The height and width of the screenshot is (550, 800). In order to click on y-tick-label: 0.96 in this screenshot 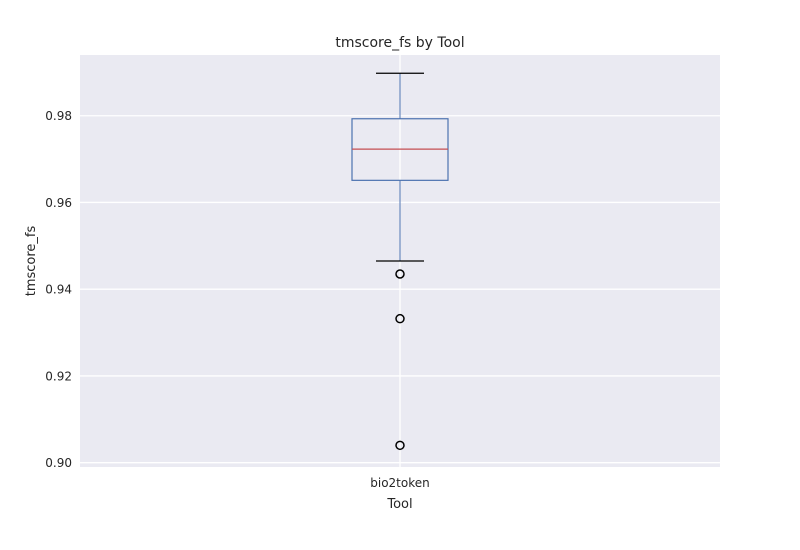, I will do `click(58, 203)`.